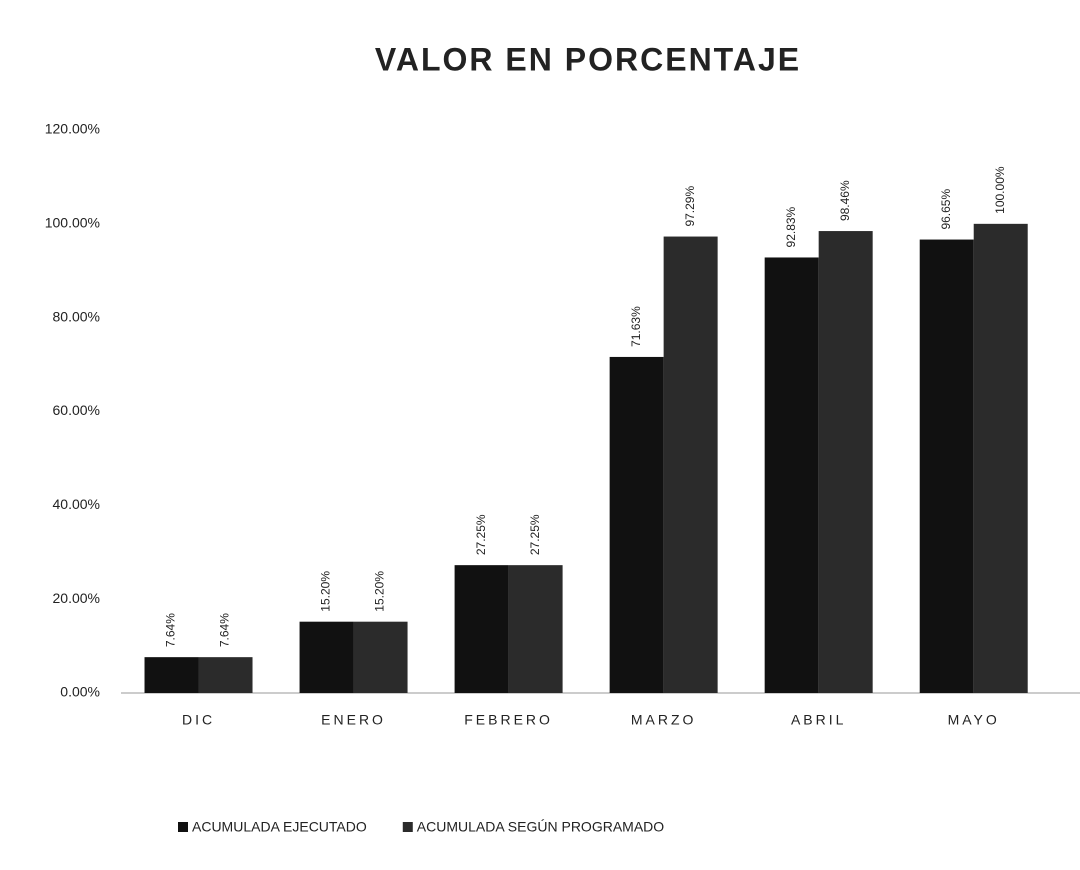 The image size is (1080, 870). Describe the element at coordinates (791, 226) in the screenshot. I see `value-label: 92.83%` at that location.